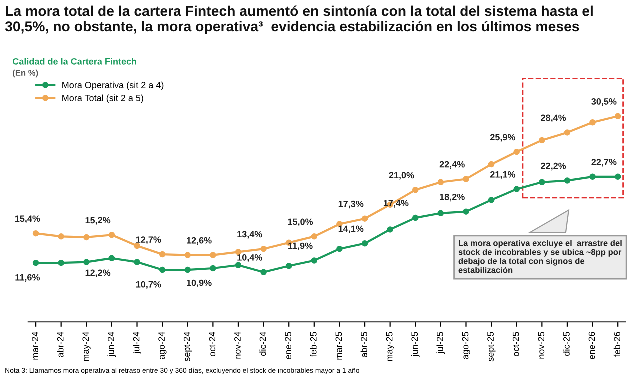 The image size is (632, 388). What do you see at coordinates (250, 235) in the screenshot?
I see `data-label: 13,4%` at bounding box center [250, 235].